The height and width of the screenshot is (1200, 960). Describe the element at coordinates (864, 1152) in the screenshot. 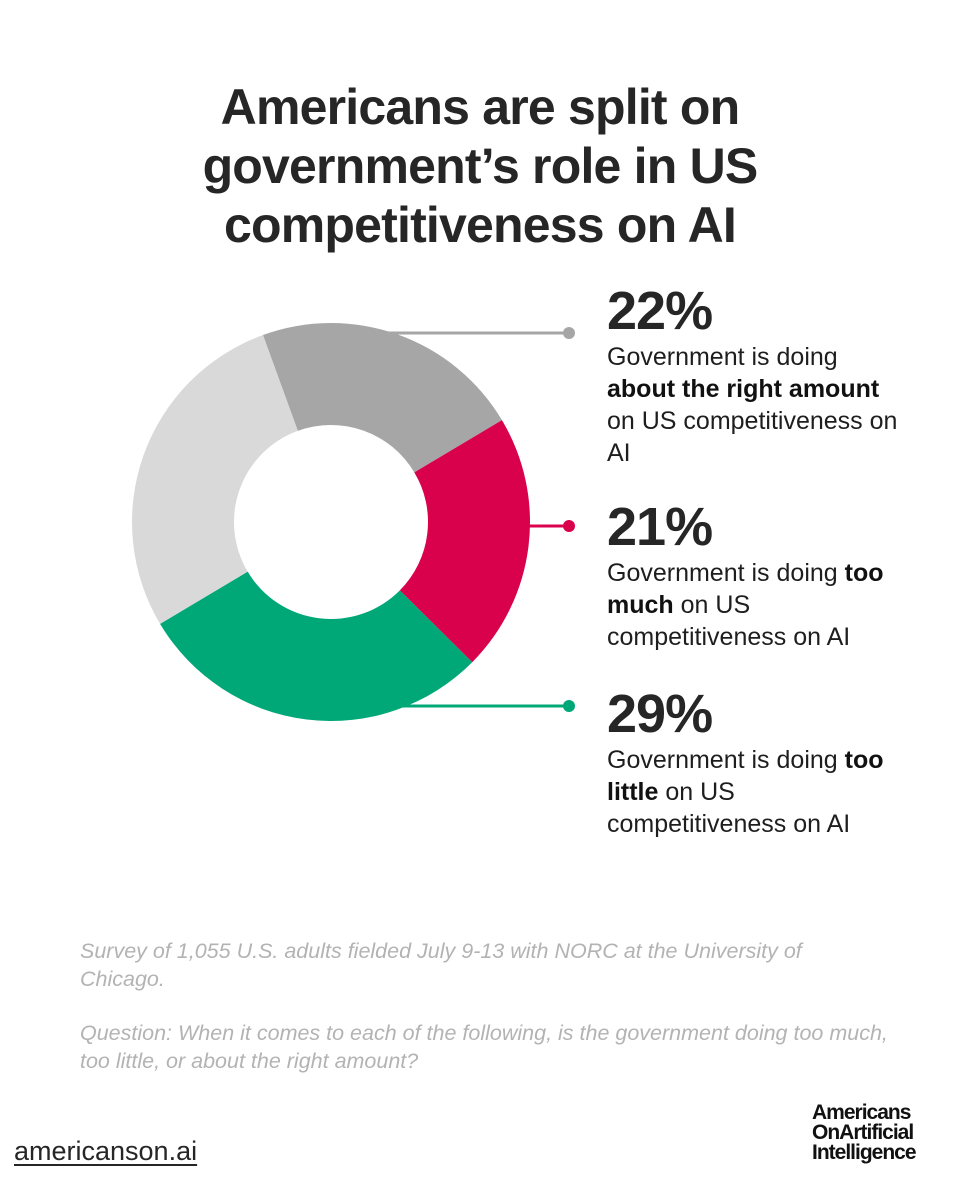

I see `logo-line: Intelligence` at that location.